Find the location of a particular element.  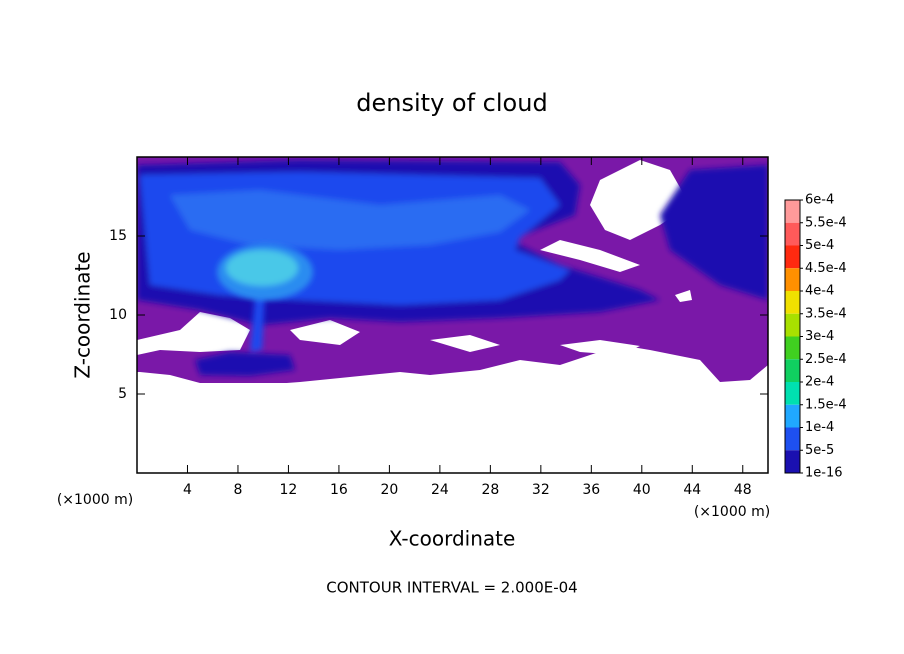

x-tick-label: 44 is located at coordinates (692, 490).